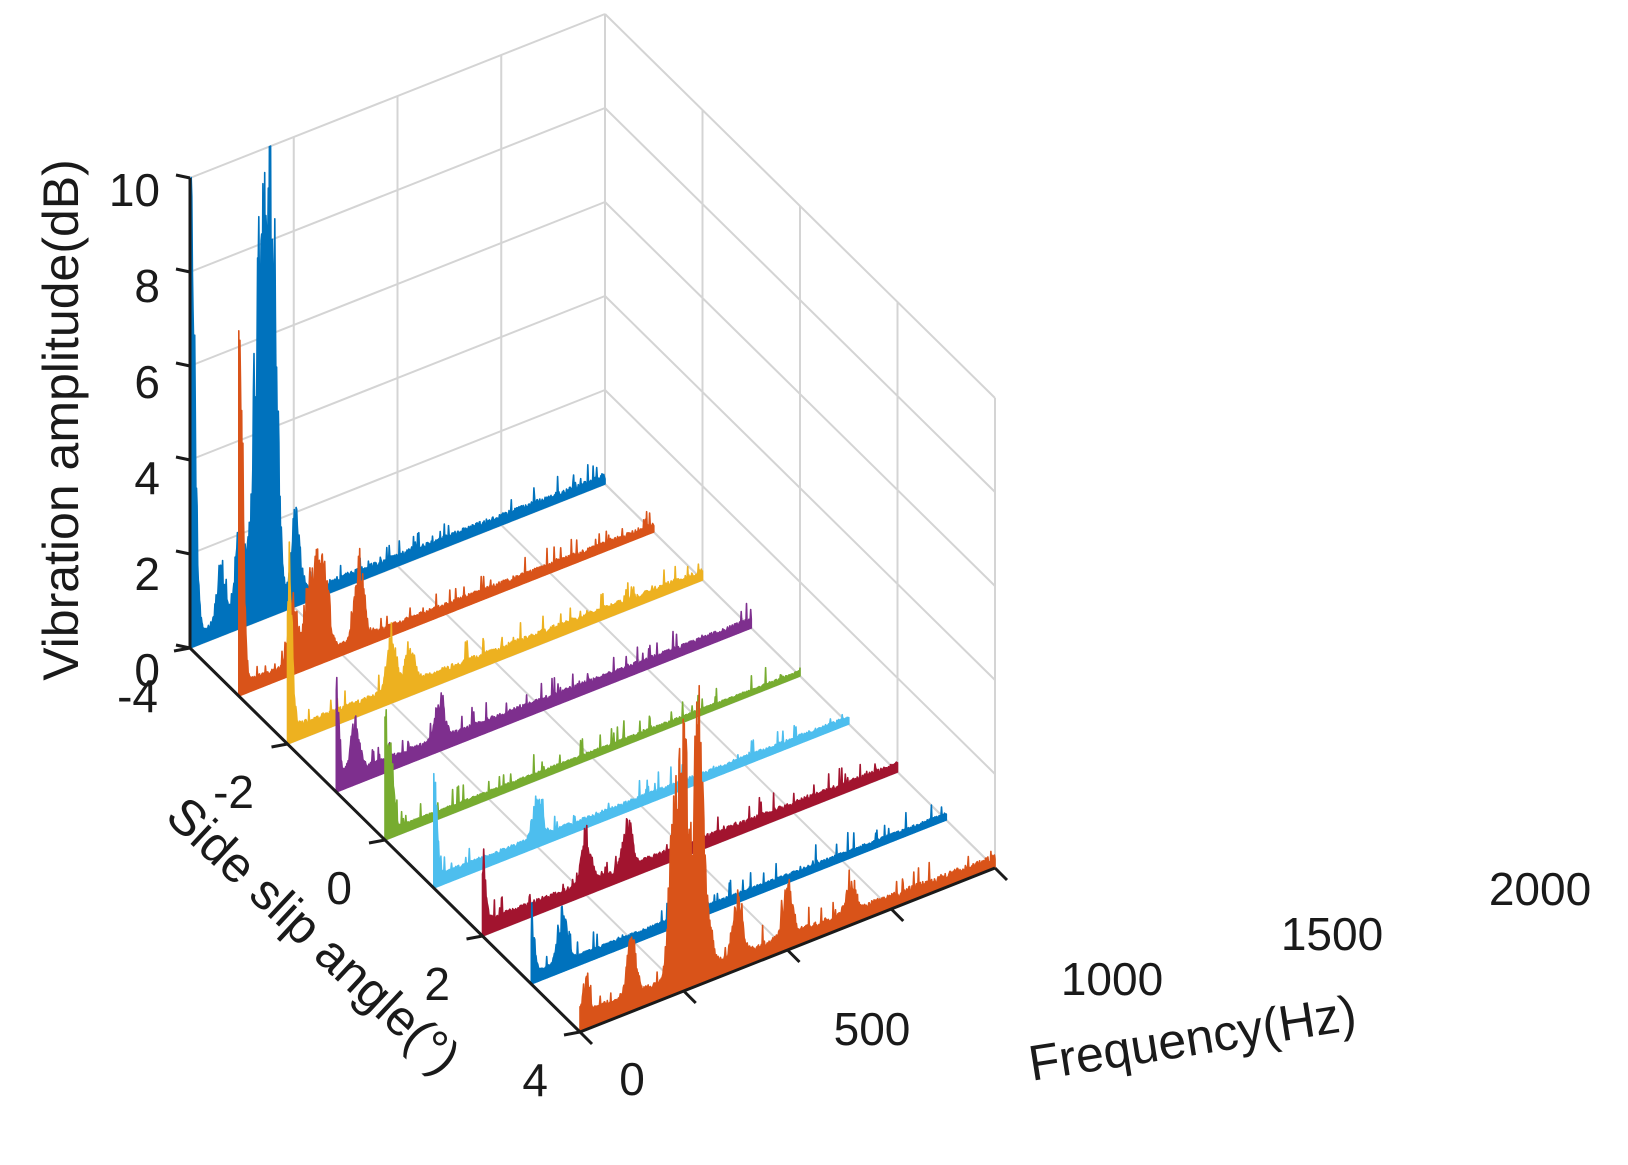  I want to click on x-tick-label: 2000, so click(1540, 889).